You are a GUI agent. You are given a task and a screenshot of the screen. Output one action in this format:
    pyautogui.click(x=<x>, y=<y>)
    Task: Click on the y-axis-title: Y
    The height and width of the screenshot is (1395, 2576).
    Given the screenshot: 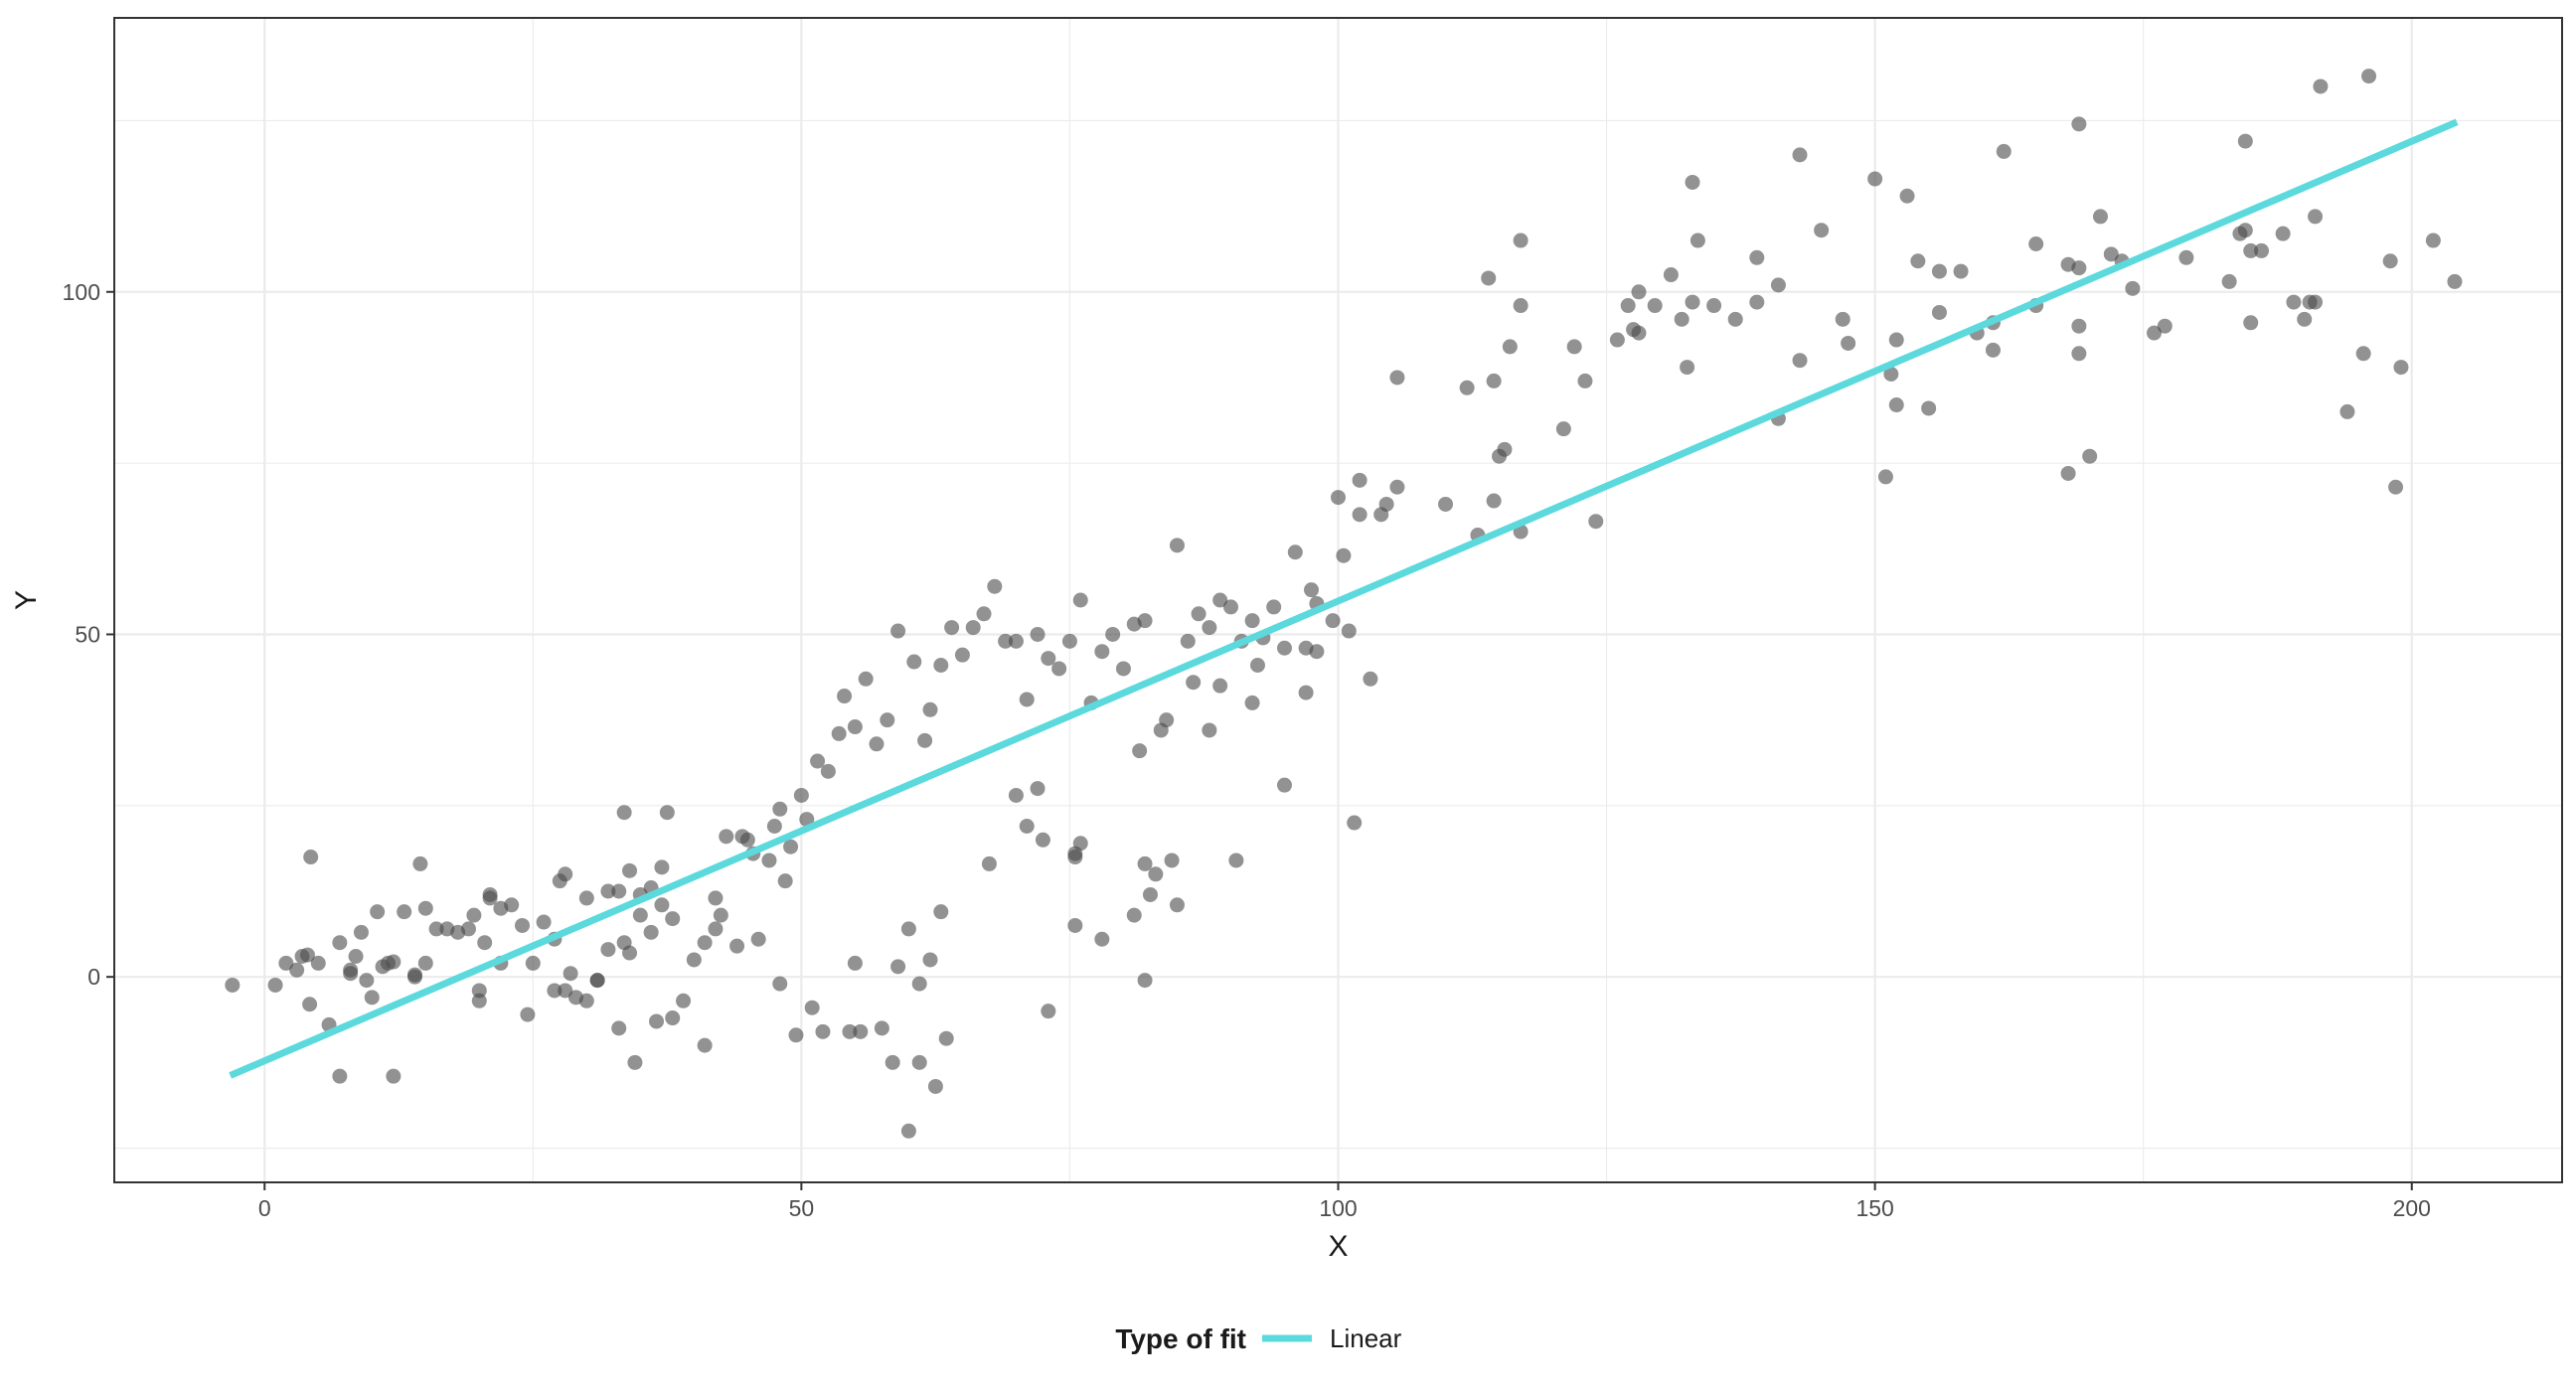 What is the action you would take?
    pyautogui.click(x=26, y=600)
    